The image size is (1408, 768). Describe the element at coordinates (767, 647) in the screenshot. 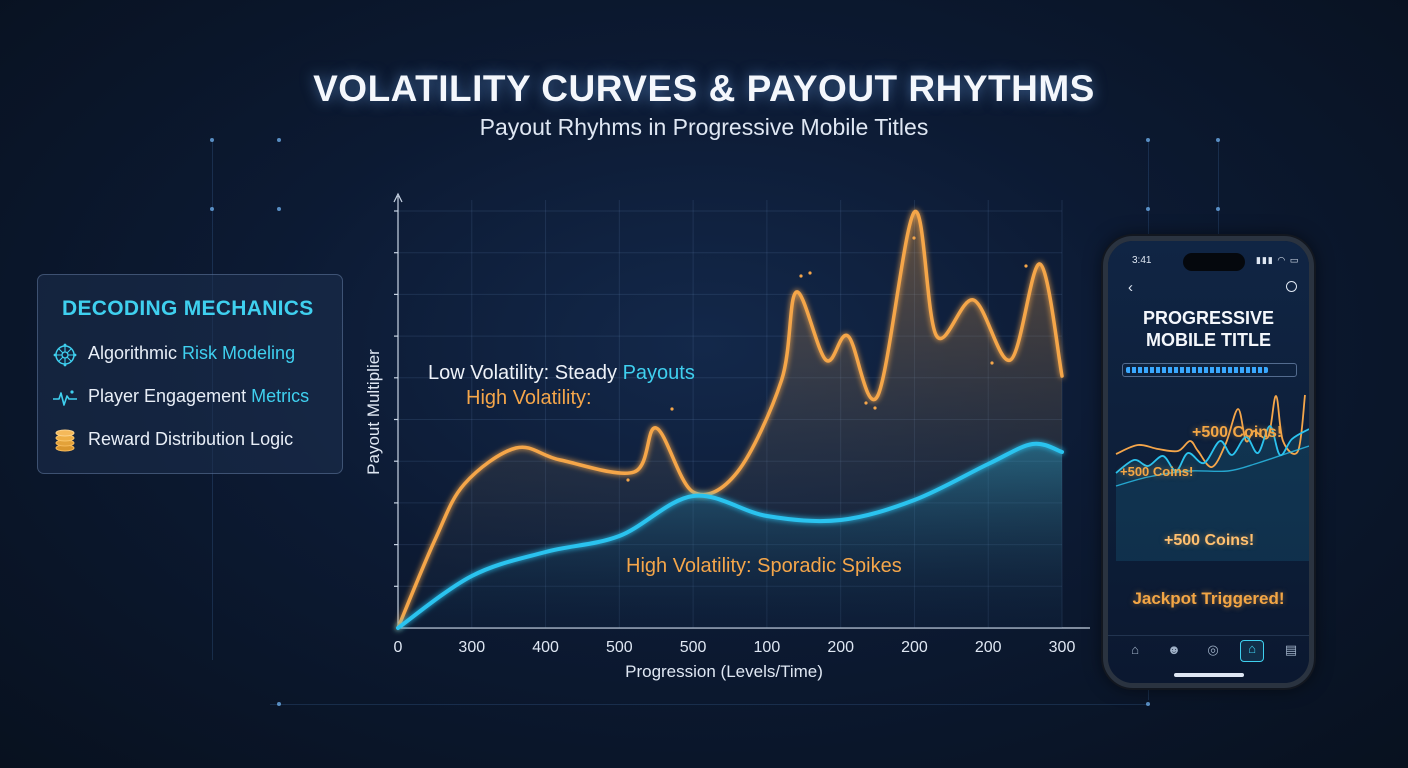

I see `x-tick-label: 100` at that location.